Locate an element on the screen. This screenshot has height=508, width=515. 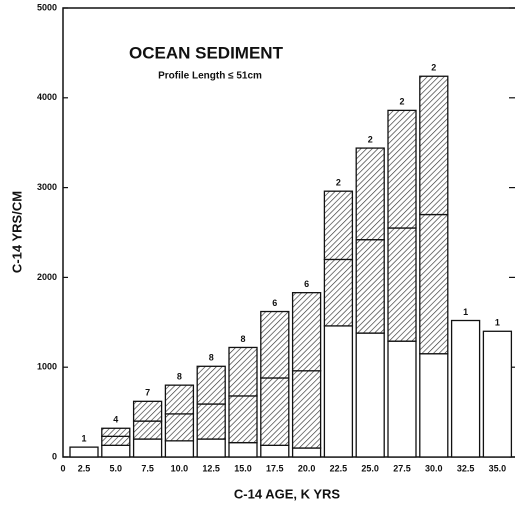
y-tick-label: 1000 is located at coordinates (47, 367).